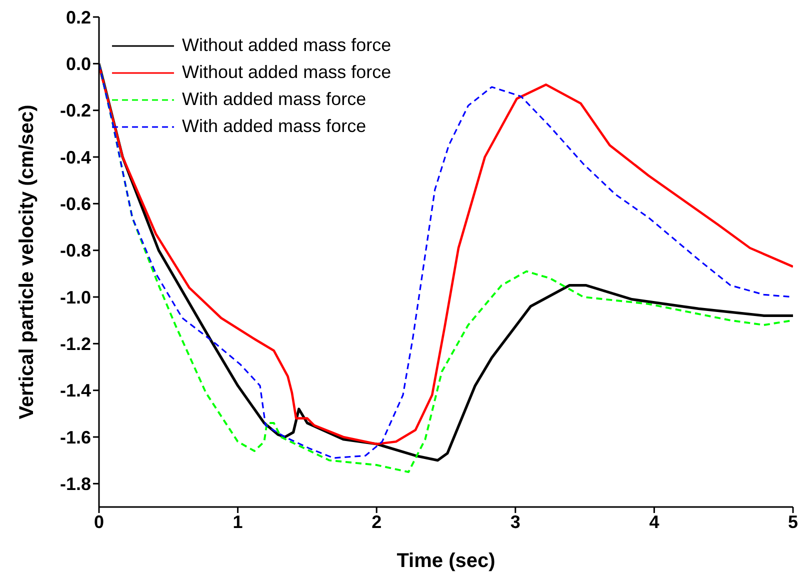 This screenshot has height=583, width=805. What do you see at coordinates (75, 484) in the screenshot?
I see `y-tick-label: -1.8` at bounding box center [75, 484].